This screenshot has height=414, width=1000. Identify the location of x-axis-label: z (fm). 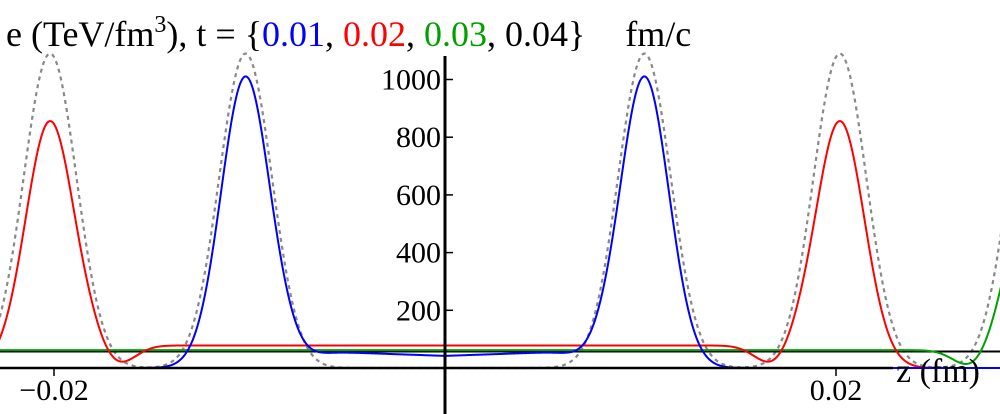
(938, 371).